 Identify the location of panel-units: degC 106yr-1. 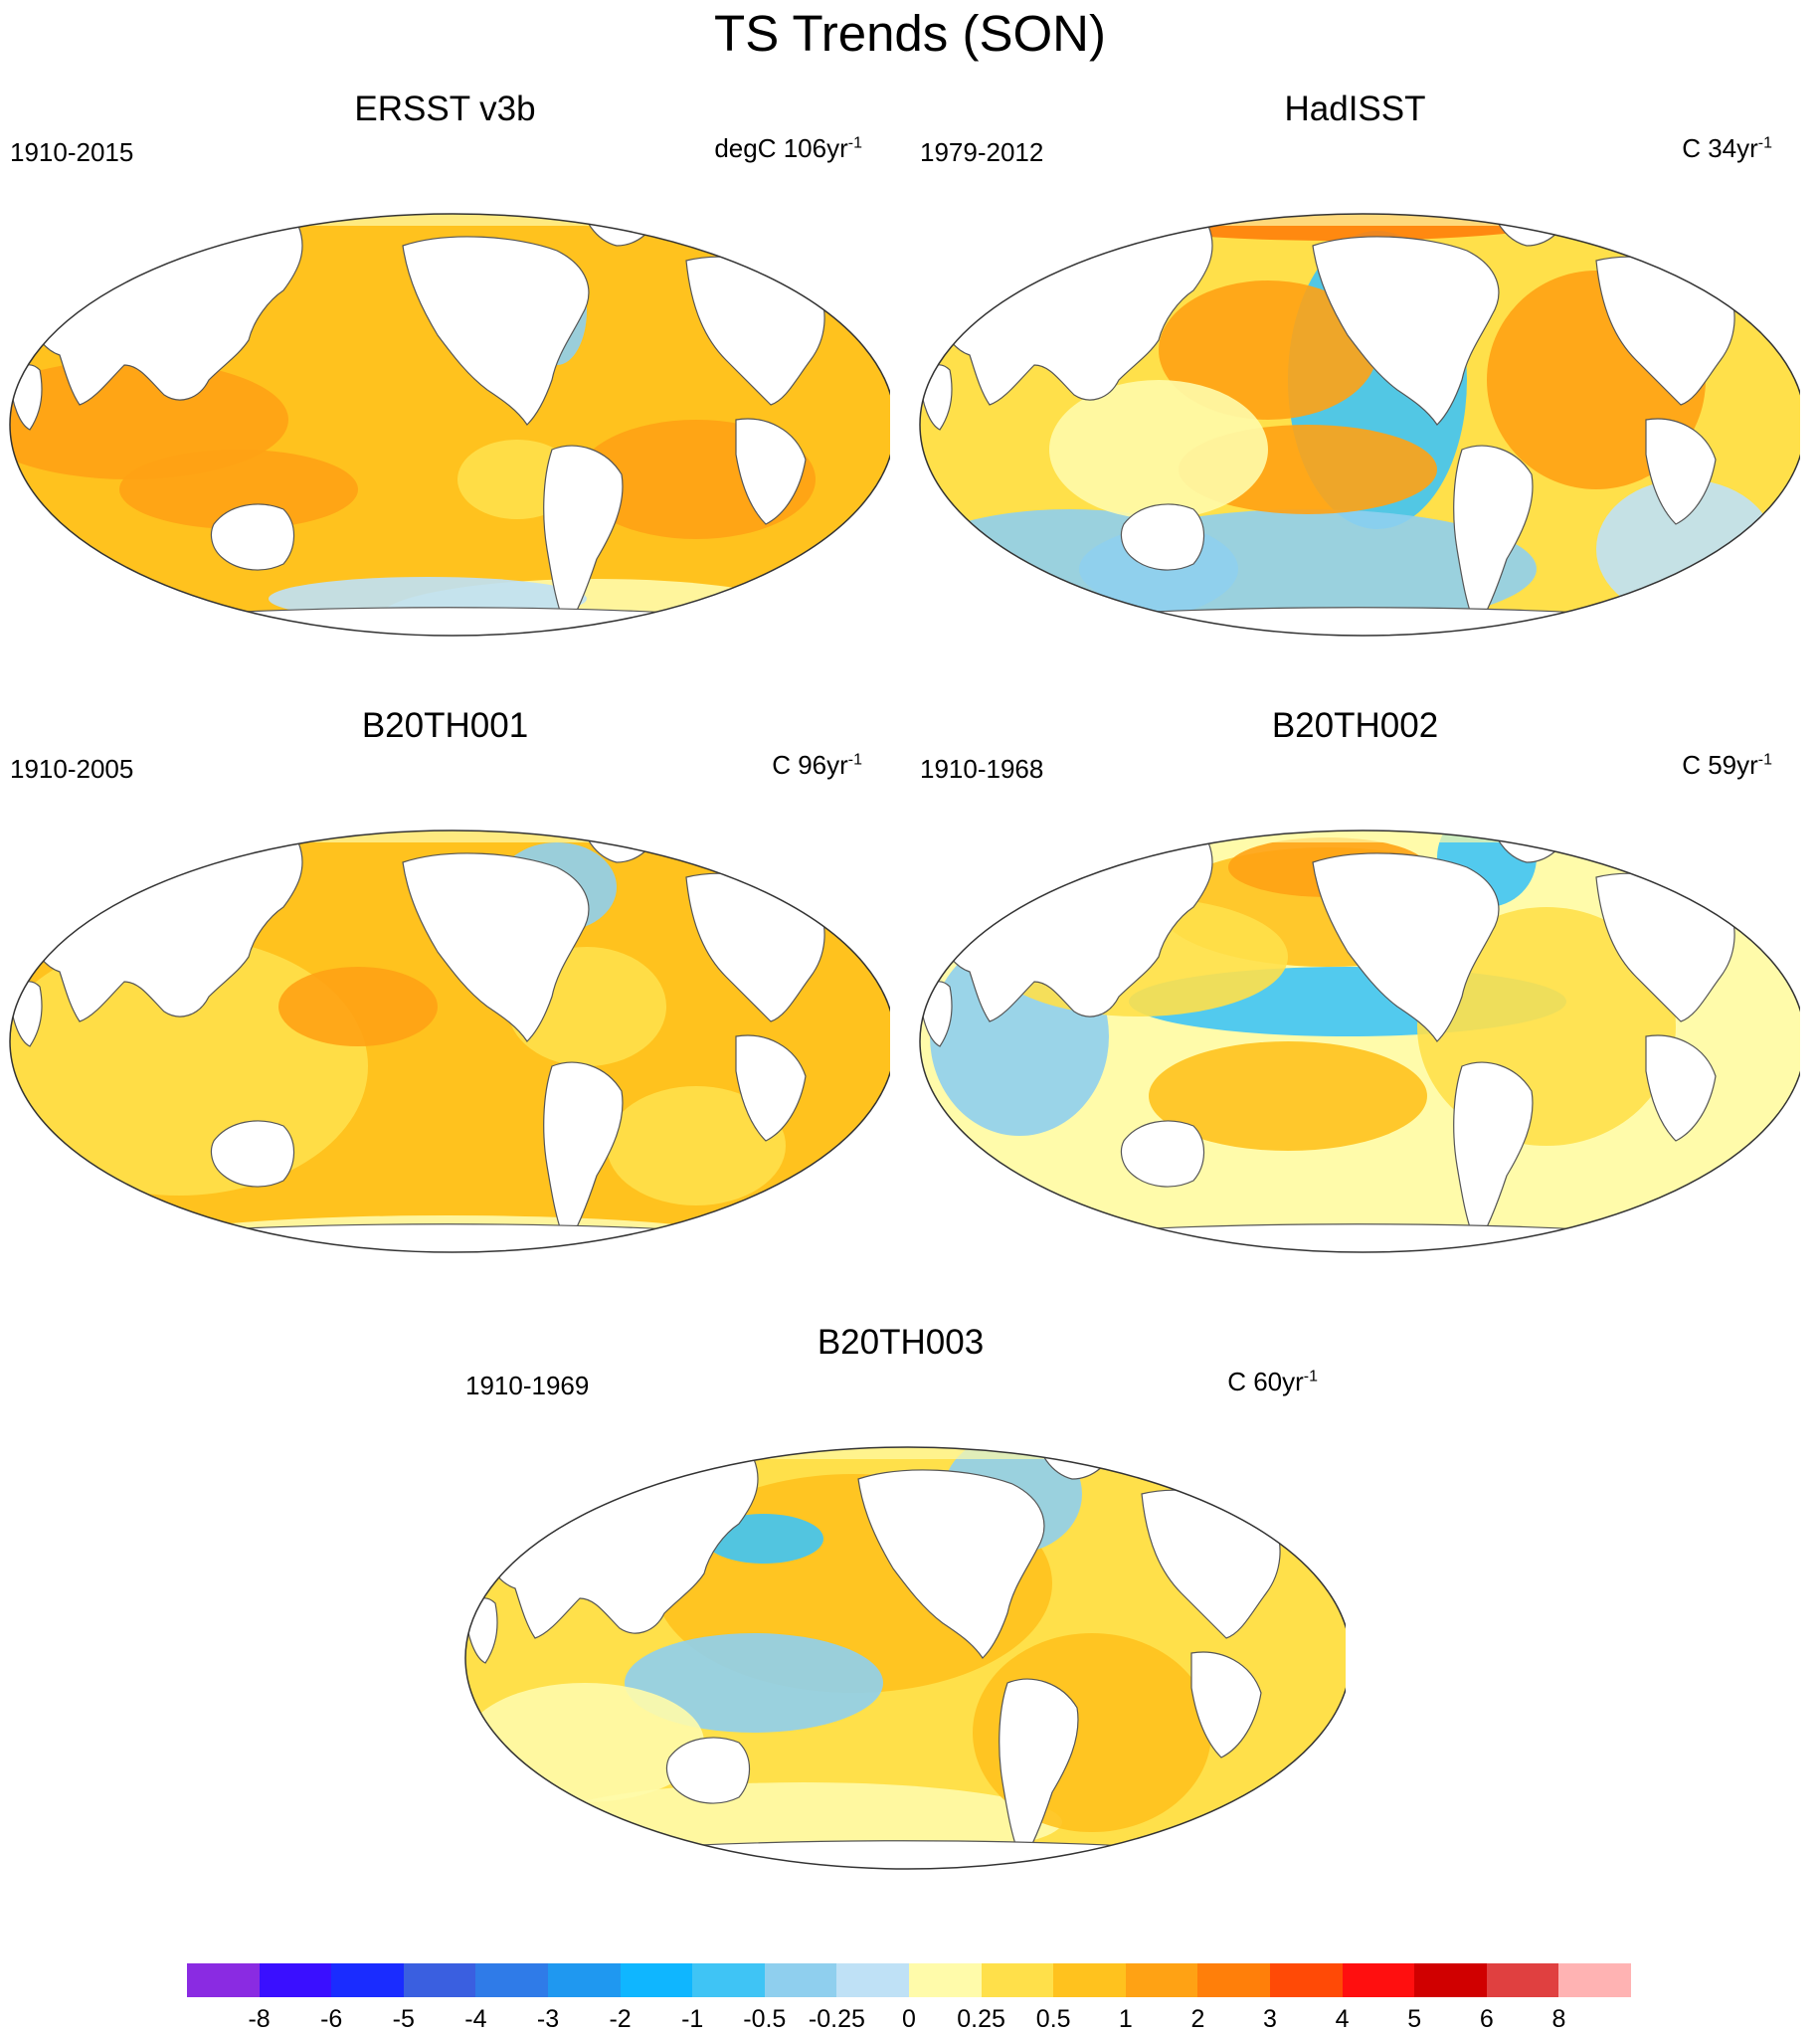
(788, 148).